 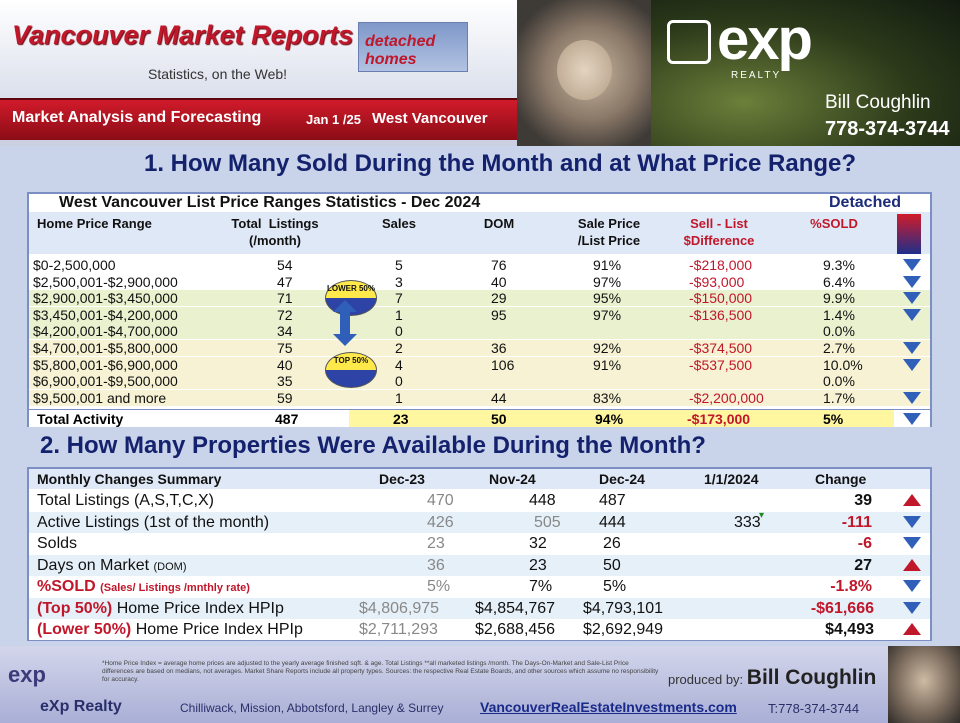 What do you see at coordinates (843, 364) in the screenshot?
I see `row-sold: 10.0%` at bounding box center [843, 364].